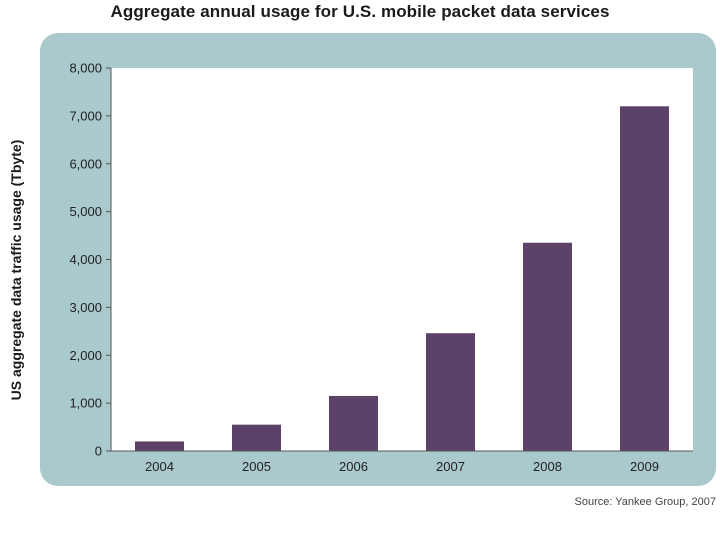 The width and height of the screenshot is (720, 536). I want to click on source-note: Source: Yankee Group, 2007, so click(645, 502).